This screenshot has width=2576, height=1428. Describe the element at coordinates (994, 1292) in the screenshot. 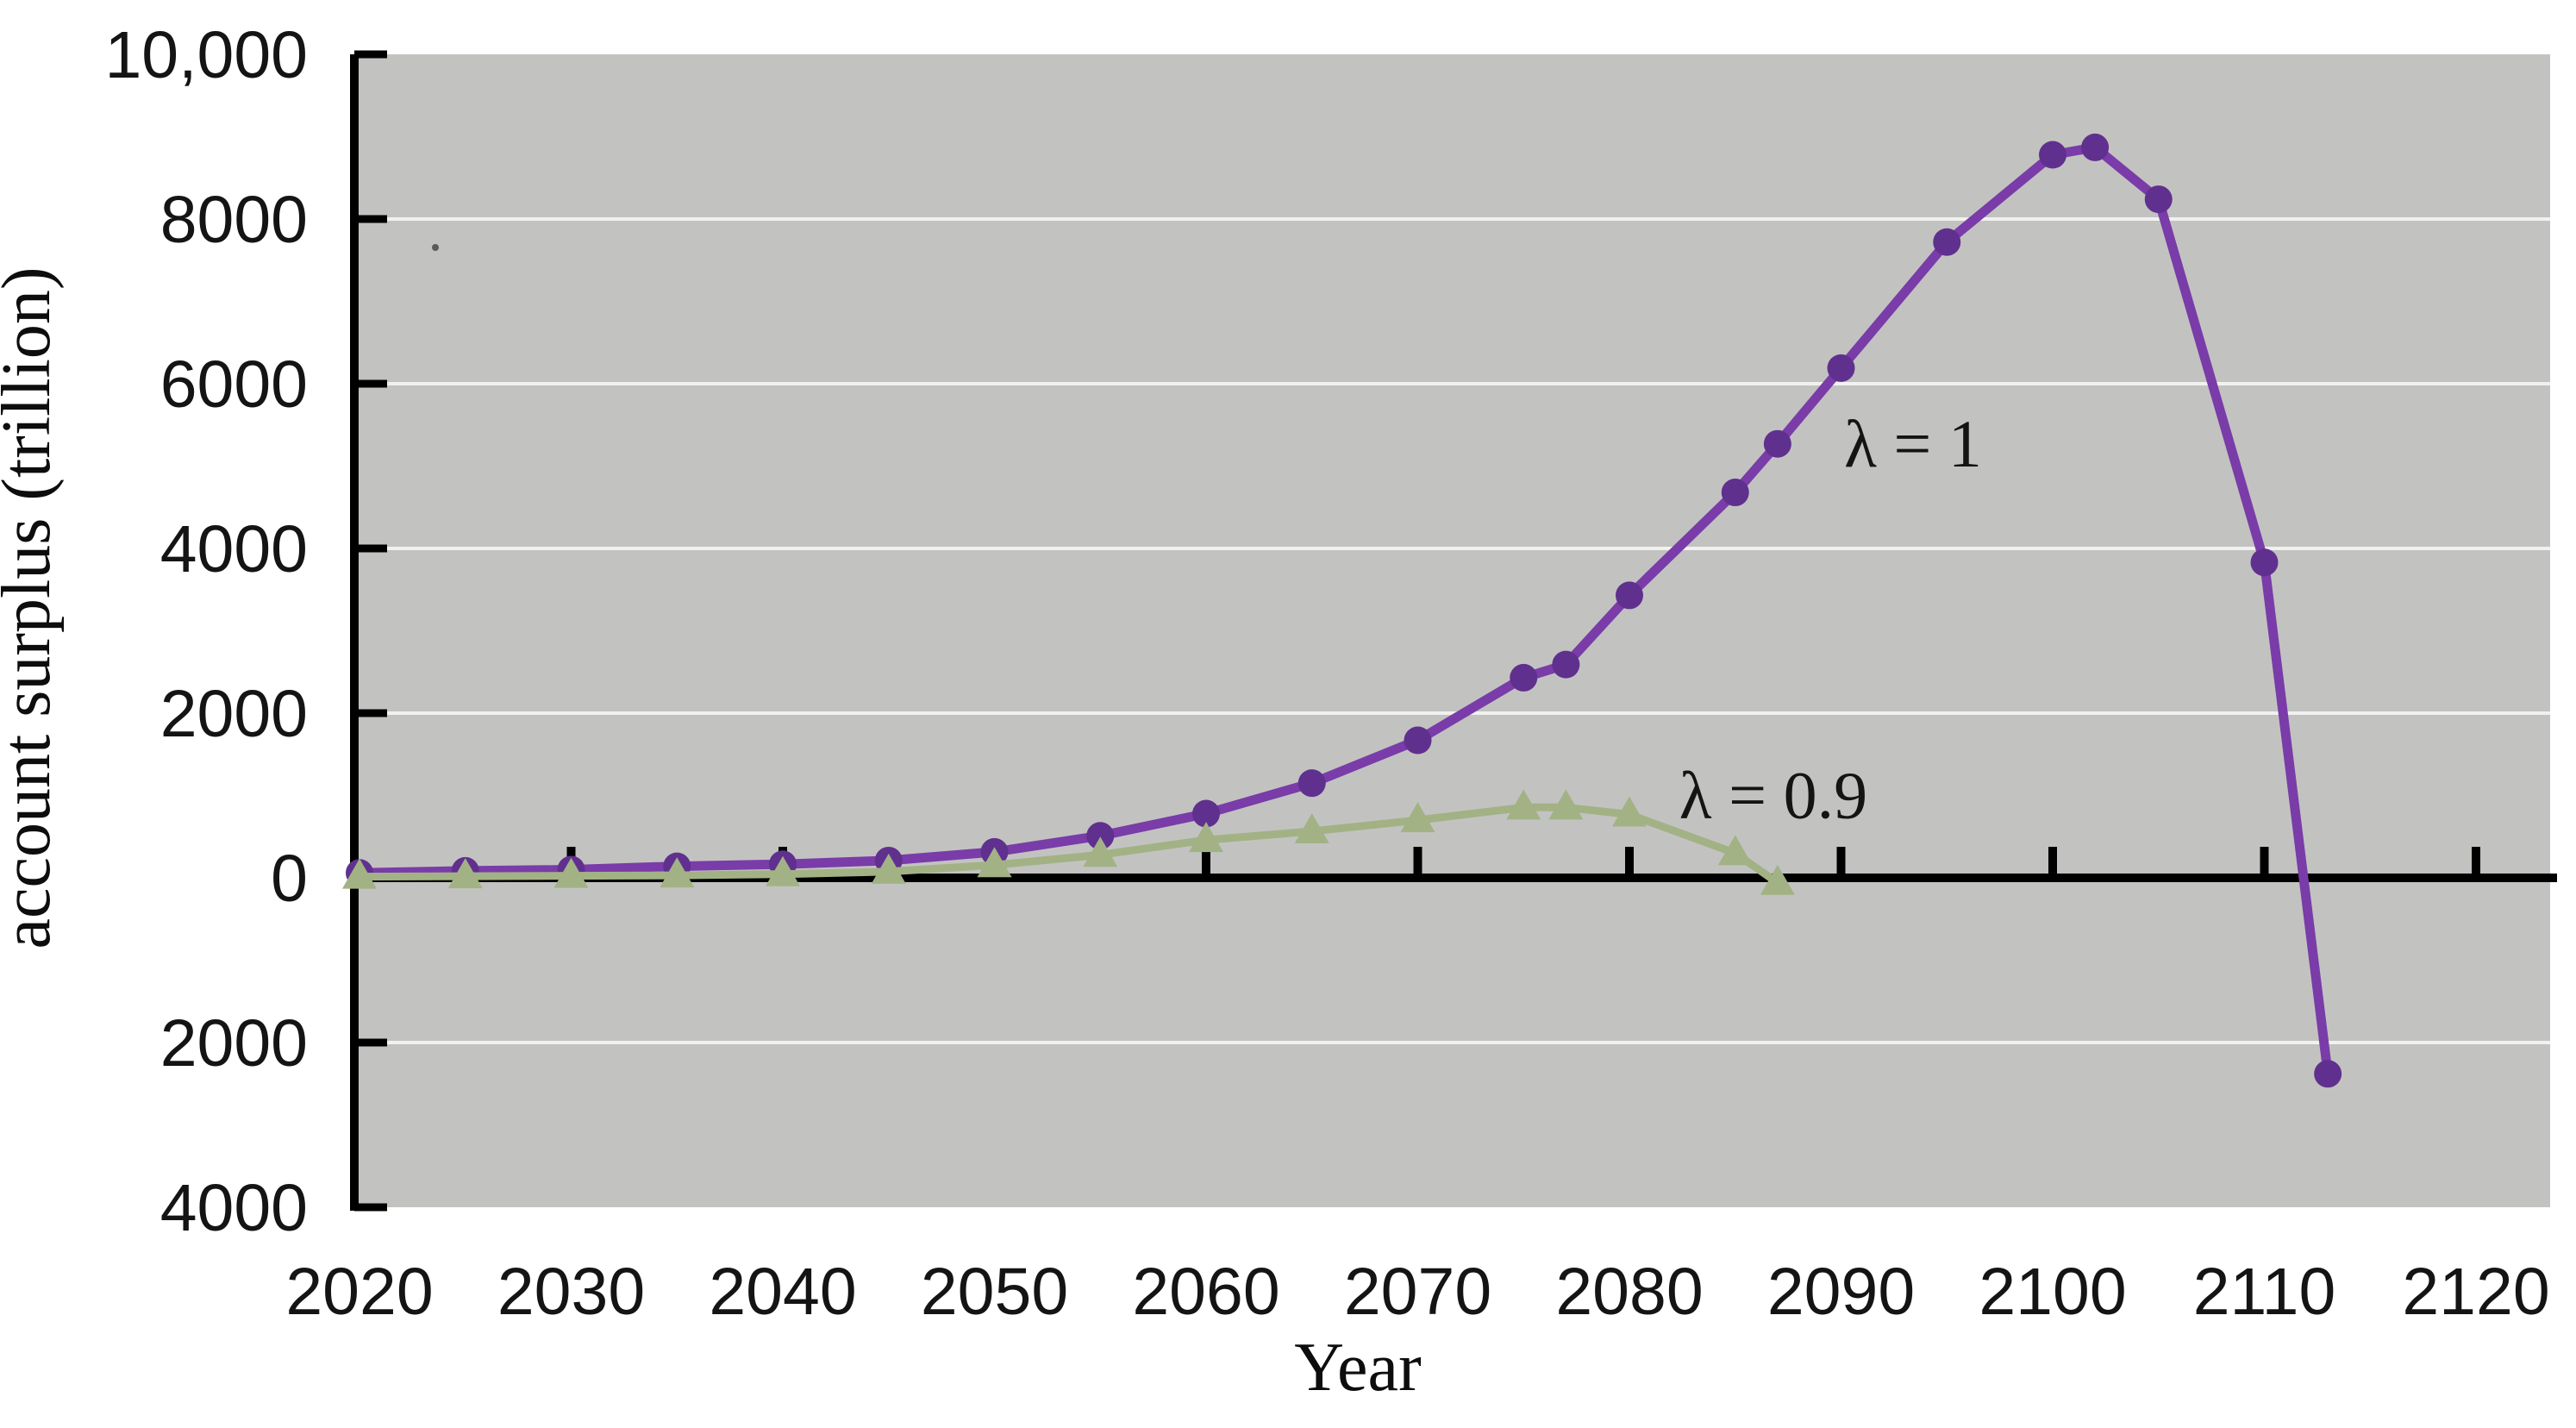

I see `x-tick-label: 2050` at that location.